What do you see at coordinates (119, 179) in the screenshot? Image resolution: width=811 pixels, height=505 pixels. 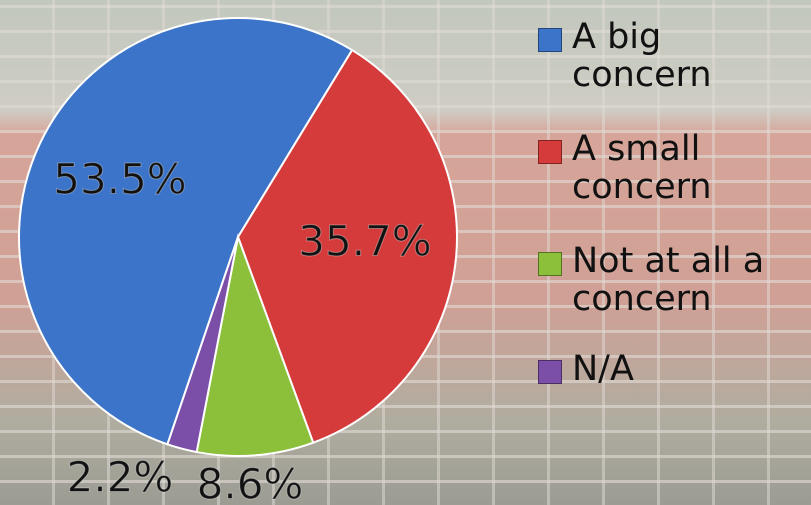 I see `data-label: 53.5%` at bounding box center [119, 179].